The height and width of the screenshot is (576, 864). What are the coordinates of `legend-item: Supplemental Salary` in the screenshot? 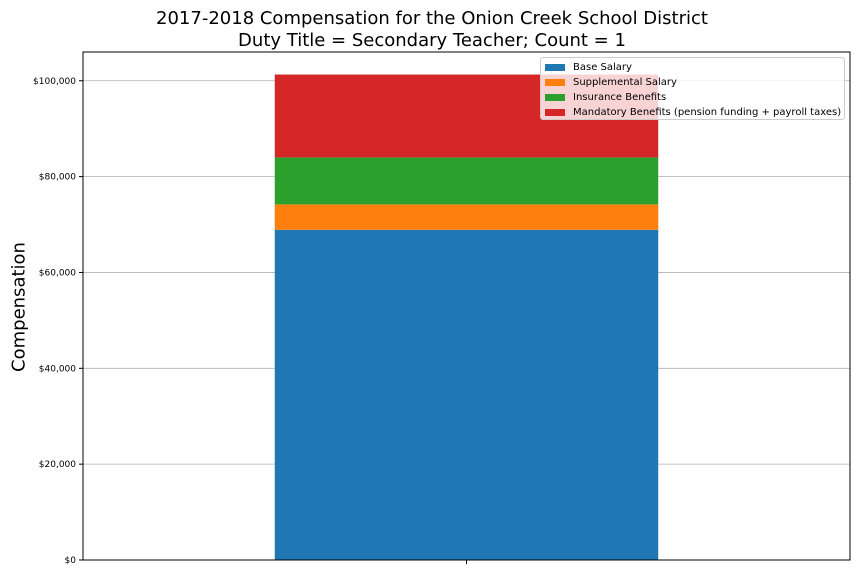 It's located at (694, 82).